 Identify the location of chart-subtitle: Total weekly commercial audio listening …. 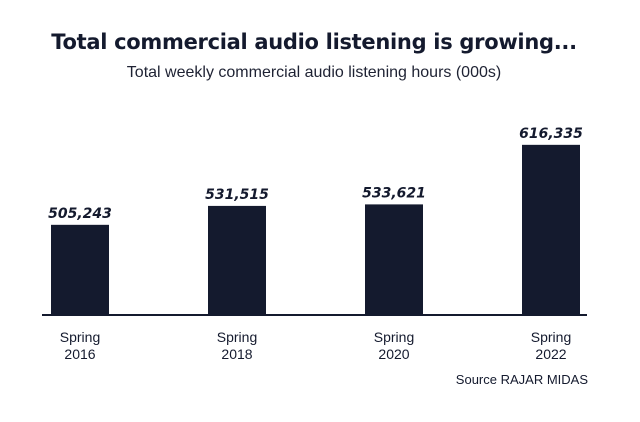
(314, 72).